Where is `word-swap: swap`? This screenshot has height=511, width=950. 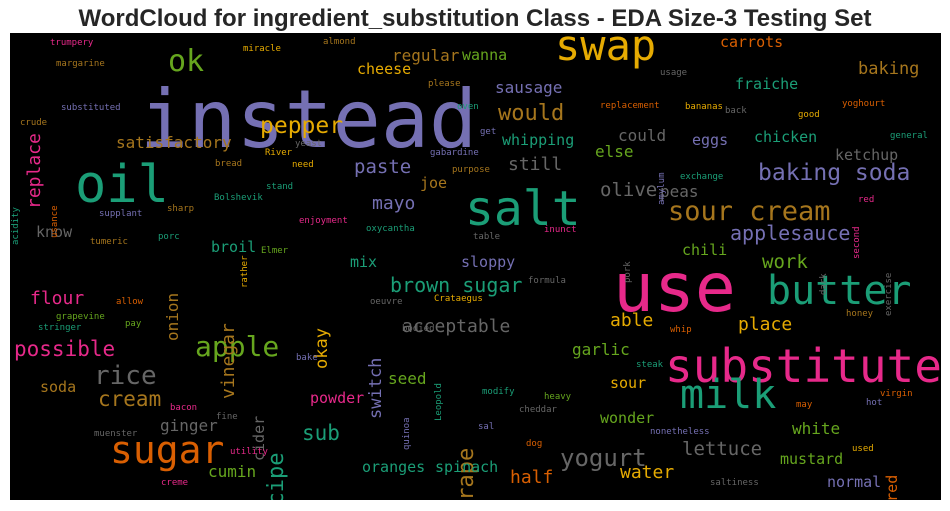 word-swap: swap is located at coordinates (606, 51).